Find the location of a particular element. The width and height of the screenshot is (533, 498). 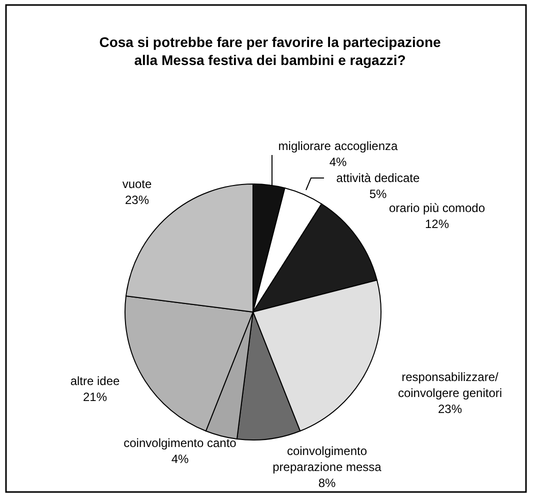

slice-label: responsabilizzare/ coinvolgere genitori is located at coordinates (450, 385).